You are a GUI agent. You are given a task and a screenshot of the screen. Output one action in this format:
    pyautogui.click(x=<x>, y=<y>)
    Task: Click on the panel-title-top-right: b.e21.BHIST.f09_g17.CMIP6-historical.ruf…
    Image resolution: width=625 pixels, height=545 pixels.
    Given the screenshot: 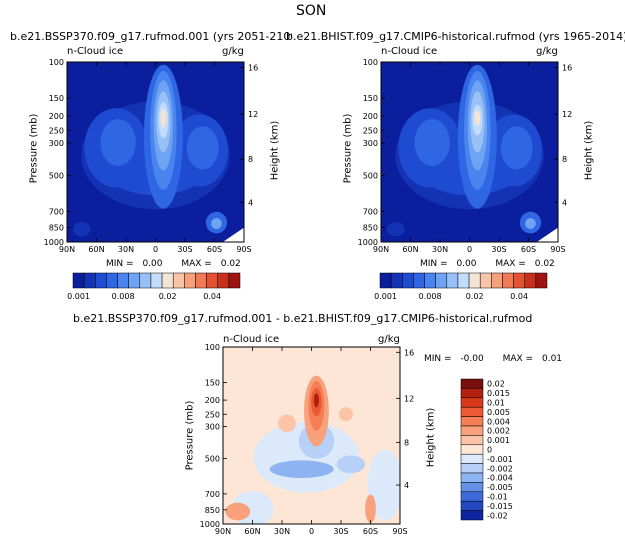 What is the action you would take?
    pyautogui.click(x=455, y=36)
    